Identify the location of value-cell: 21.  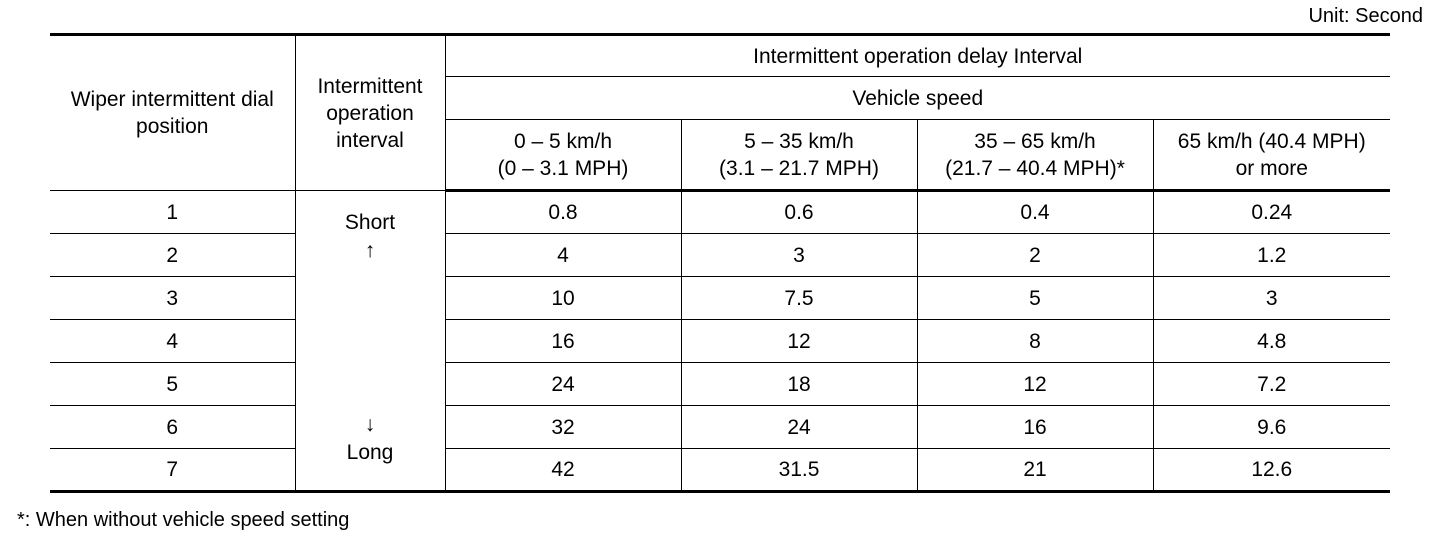
(1035, 470).